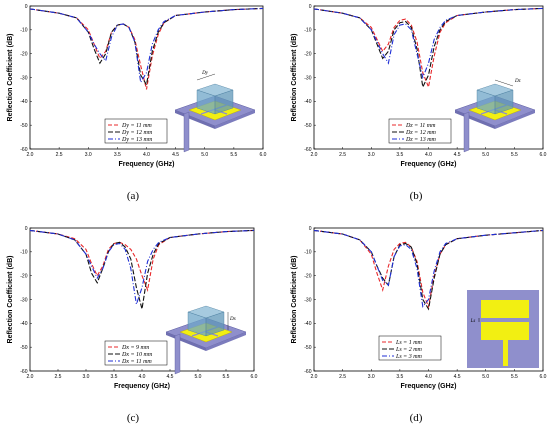  Describe the element at coordinates (420, 126) in the screenshot. I see `legend-entry: Dz = 11 mm` at that location.